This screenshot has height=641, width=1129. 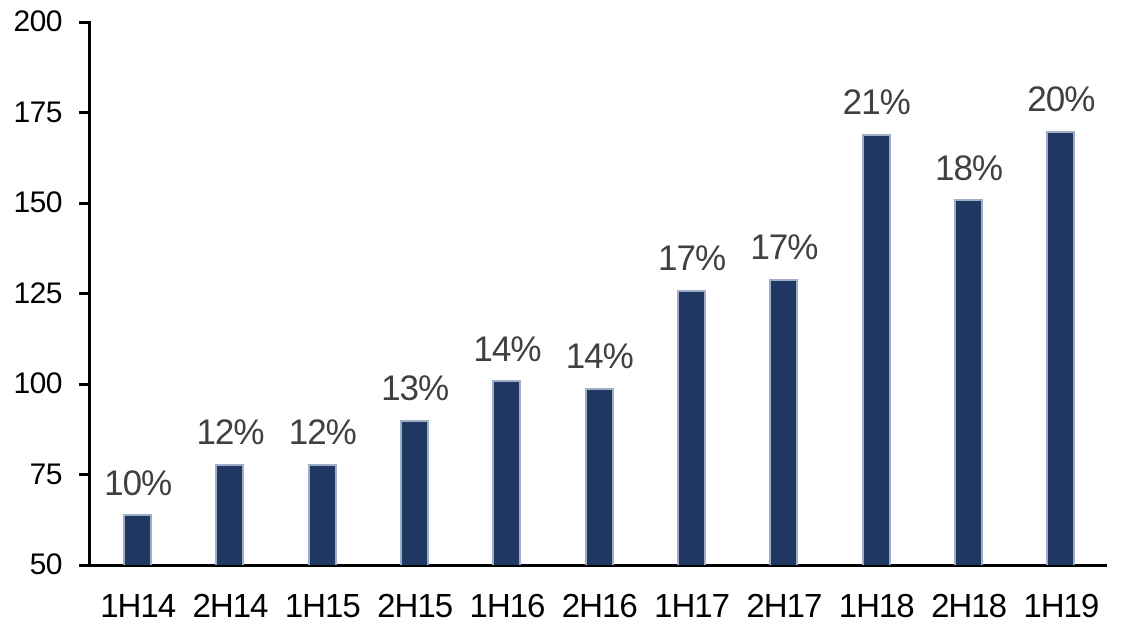 I want to click on y-axis-tick-label: 100, so click(x=37, y=383).